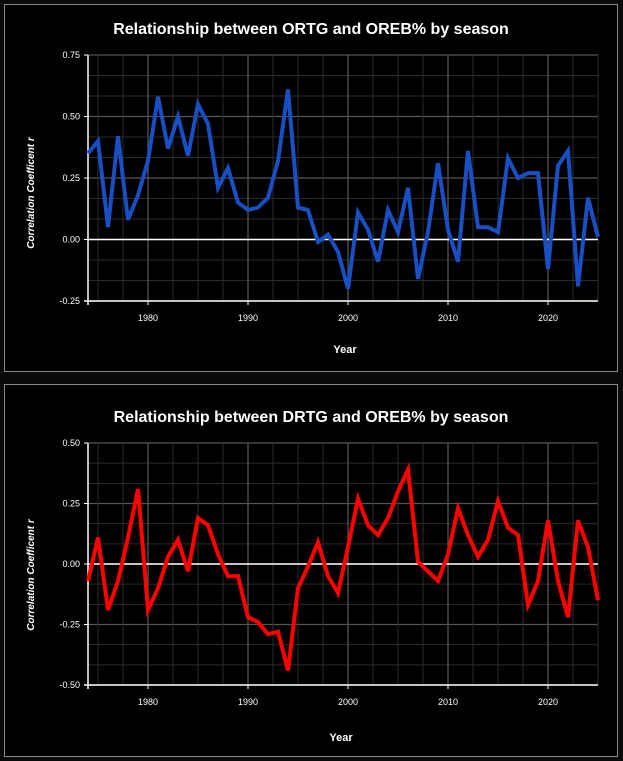 The width and height of the screenshot is (623, 761). I want to click on y-tick-label: 0.75, so click(71, 55).